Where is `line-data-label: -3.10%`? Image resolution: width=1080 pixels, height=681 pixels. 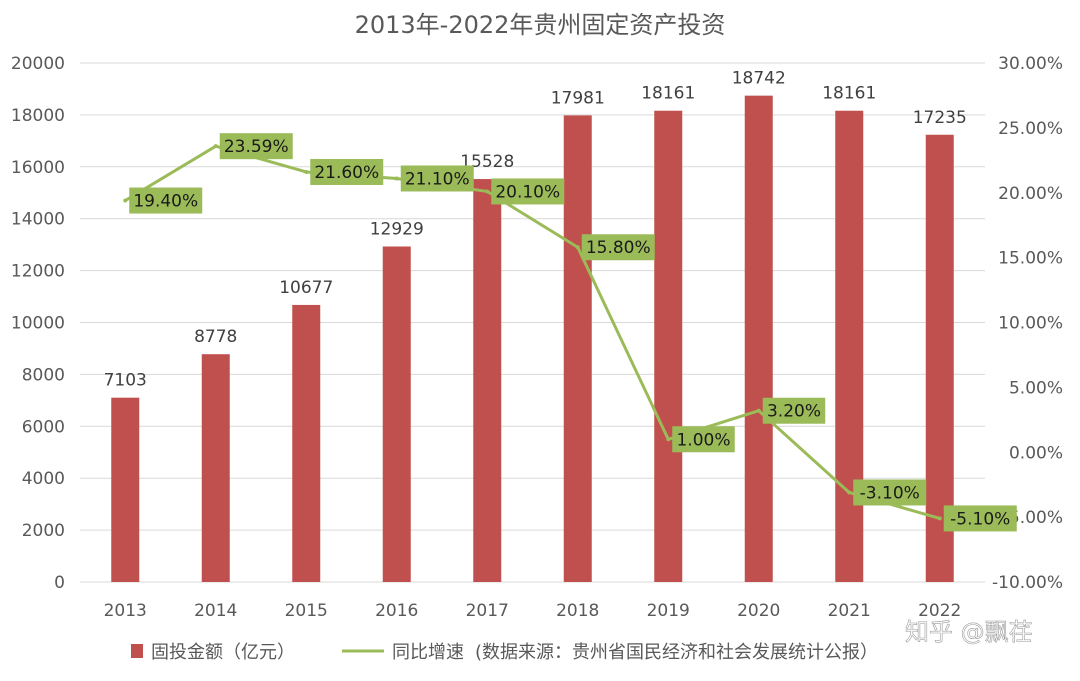 line-data-label: -3.10% is located at coordinates (890, 492).